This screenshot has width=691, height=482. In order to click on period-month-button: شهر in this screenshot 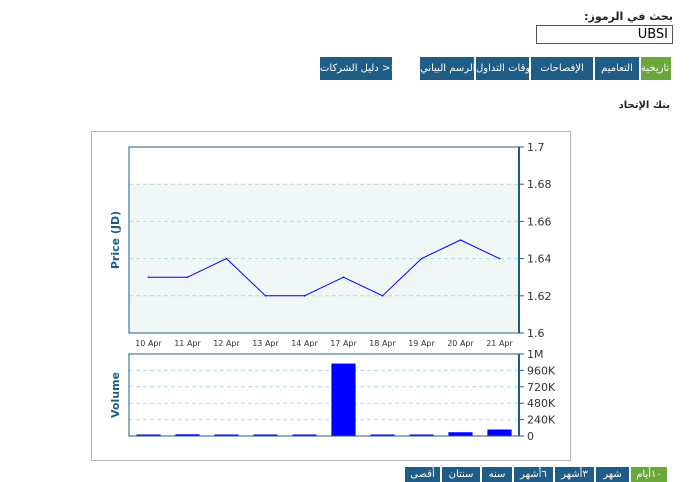, I will do `click(612, 474)`.